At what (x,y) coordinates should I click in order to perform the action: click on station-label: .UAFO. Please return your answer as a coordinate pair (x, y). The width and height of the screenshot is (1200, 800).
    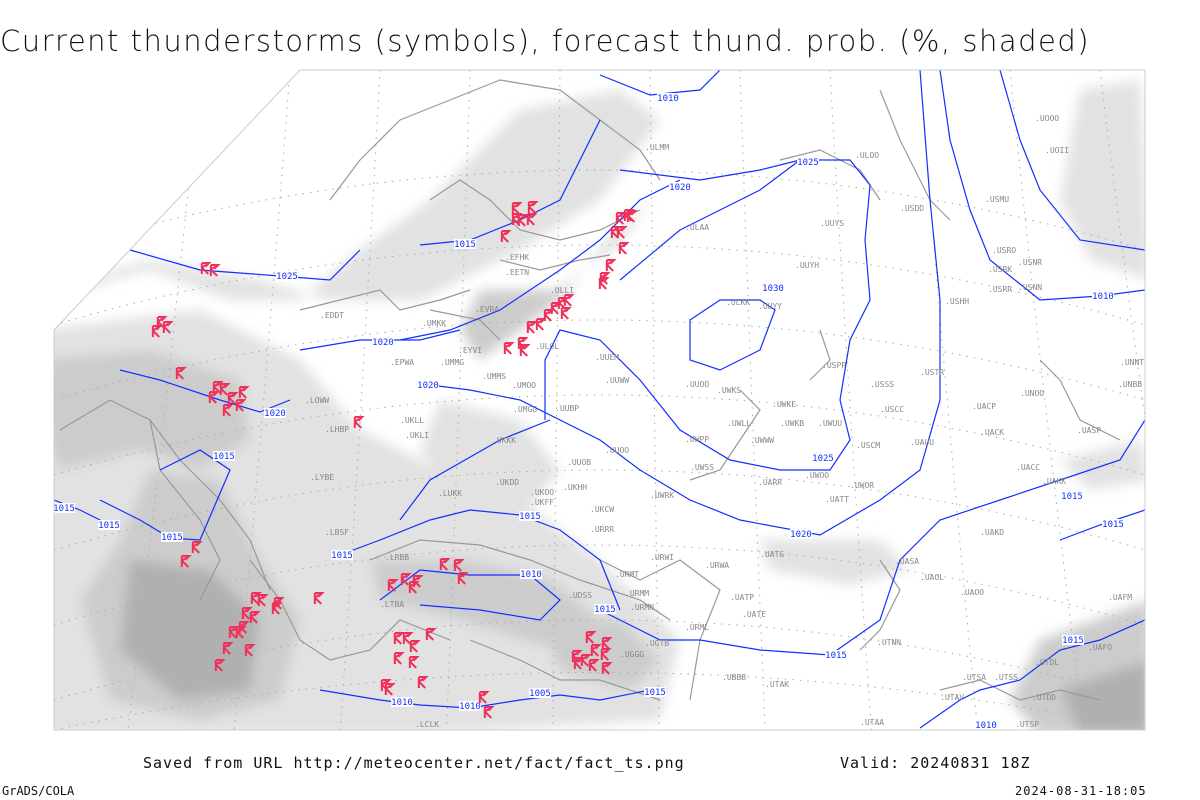
    Looking at the image, I should click on (1100, 647).